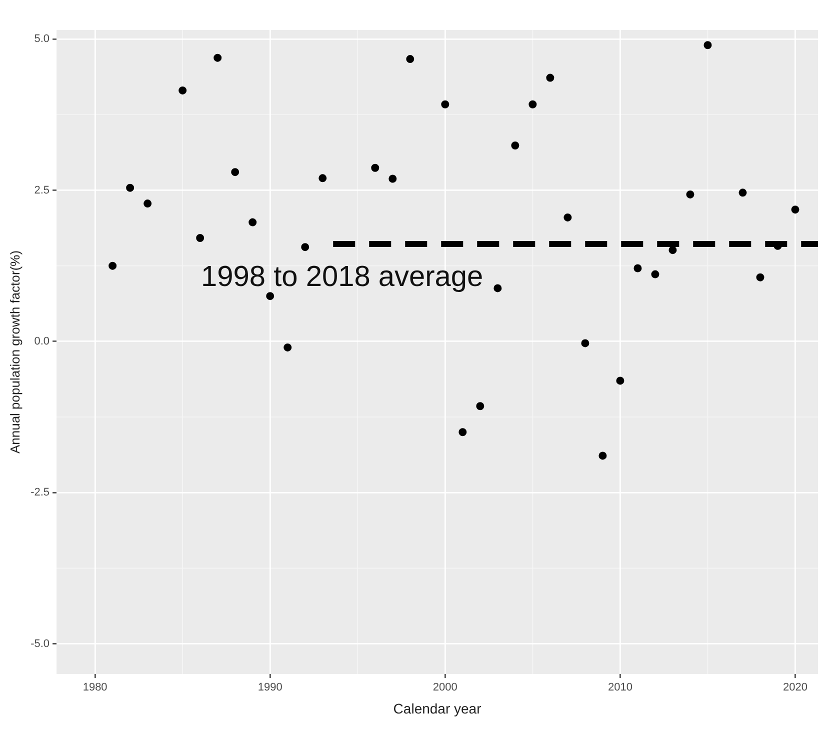 This screenshot has height=730, width=823. What do you see at coordinates (342, 276) in the screenshot?
I see `annotation: 1998 to 2018 average` at bounding box center [342, 276].